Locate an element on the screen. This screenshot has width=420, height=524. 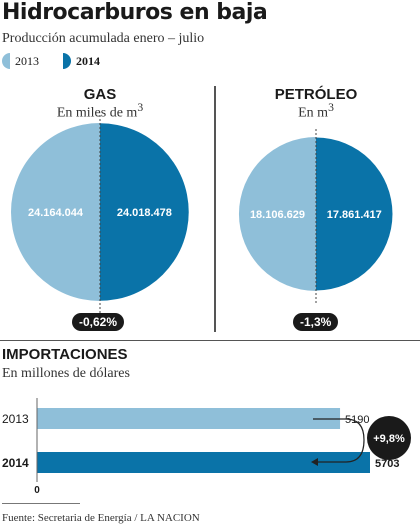
petroleo-slice-2013 is located at coordinates (277, 214).